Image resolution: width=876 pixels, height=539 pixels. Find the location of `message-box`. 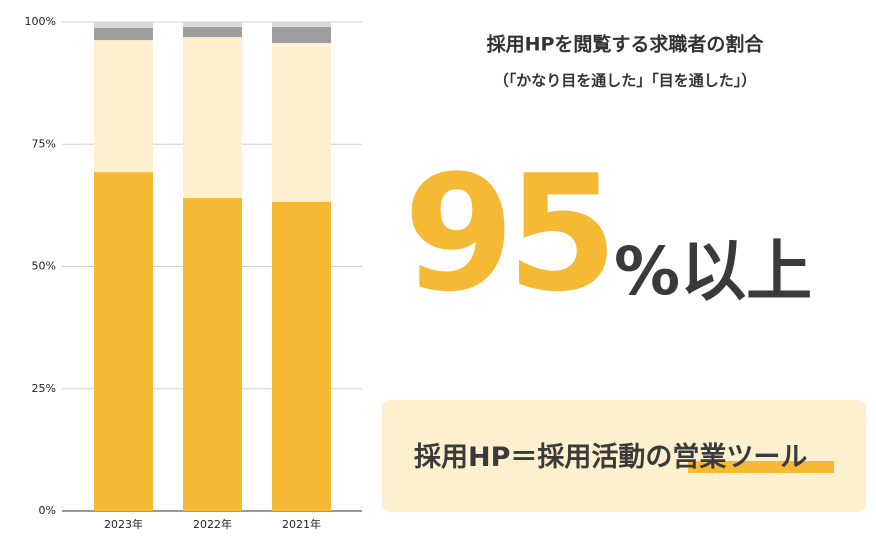

message-box is located at coordinates (624, 456).